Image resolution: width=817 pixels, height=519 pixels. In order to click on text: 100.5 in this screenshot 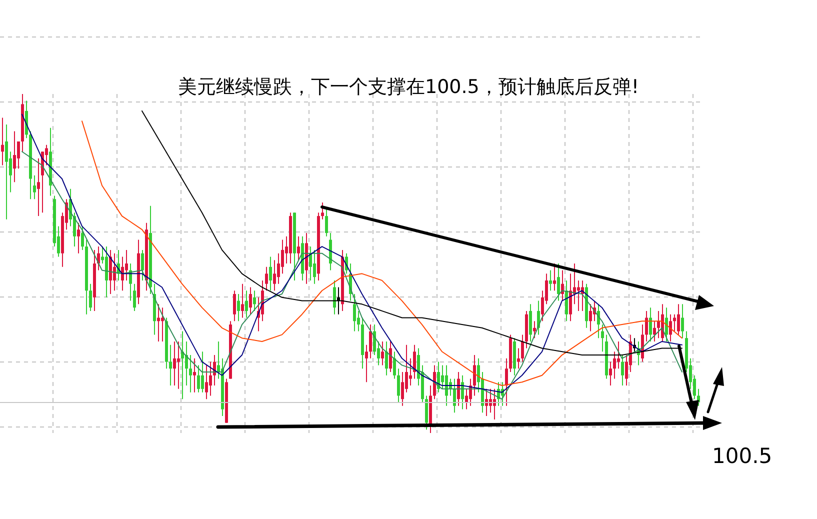, I will do `click(742, 456)`.